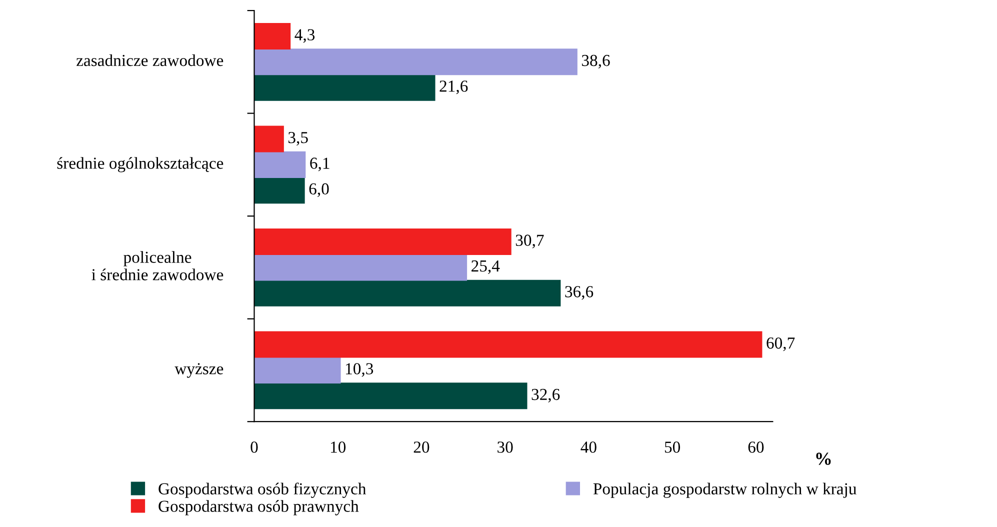 The height and width of the screenshot is (527, 997). What do you see at coordinates (319, 190) in the screenshot?
I see `data-label: 6,0` at bounding box center [319, 190].